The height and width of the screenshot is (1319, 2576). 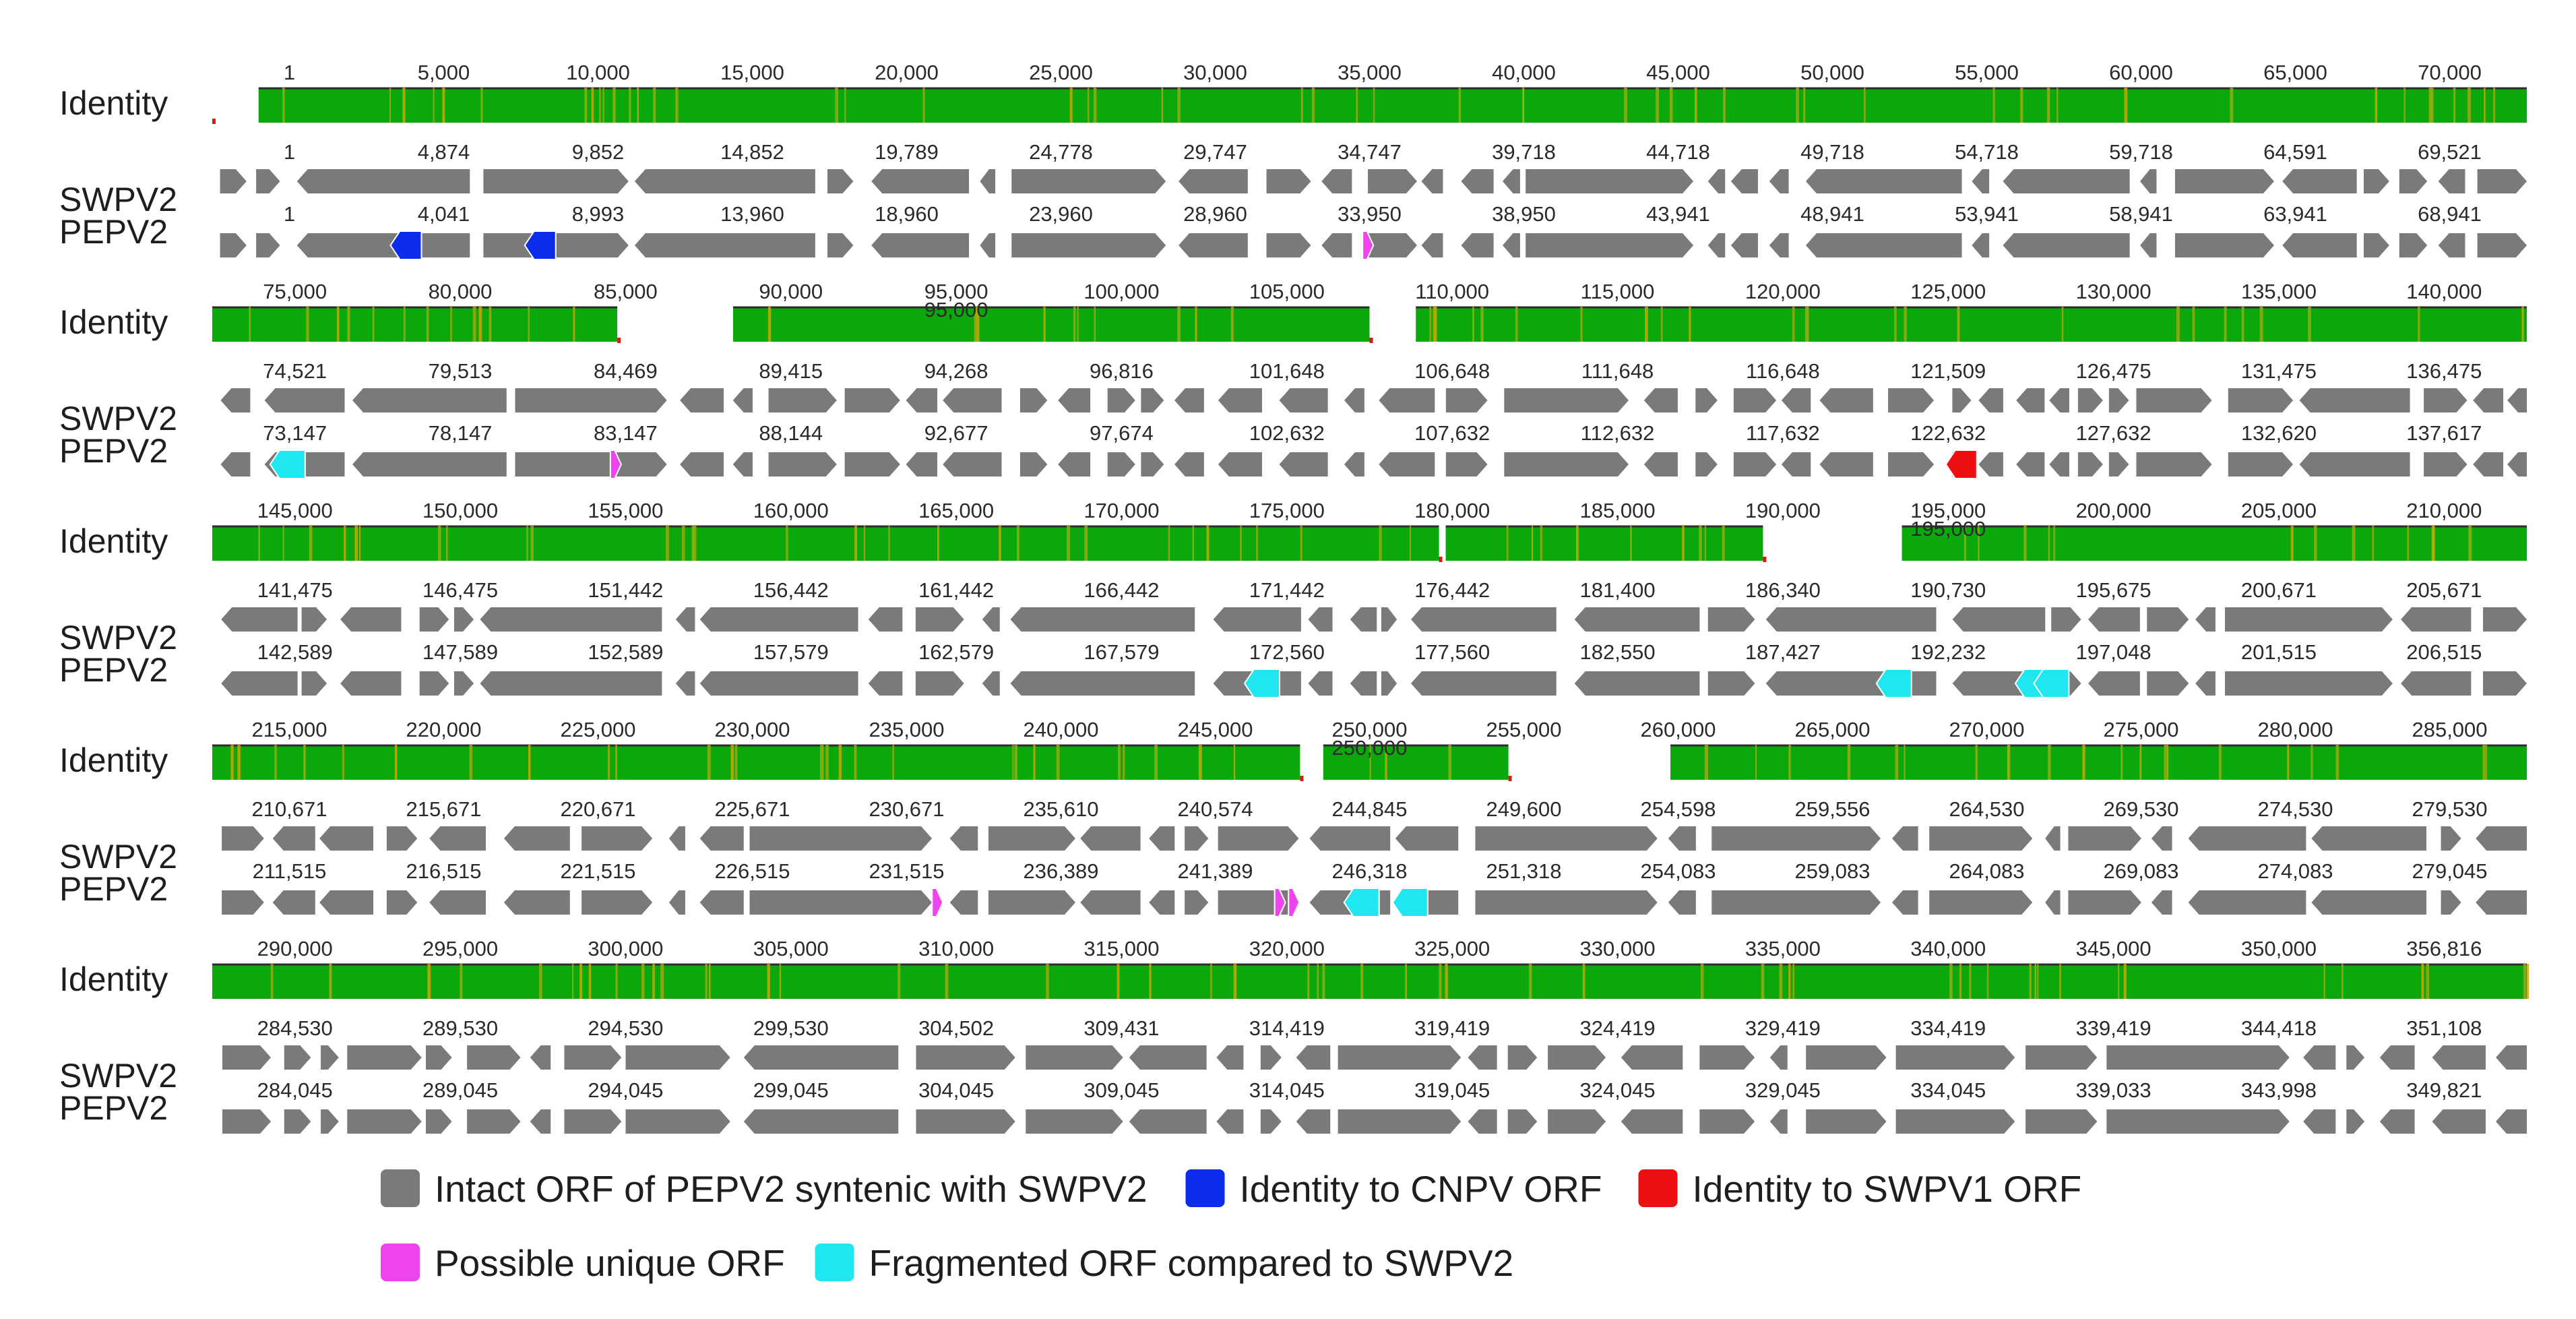 I want to click on cnpv-orf-highlight, so click(x=405, y=245).